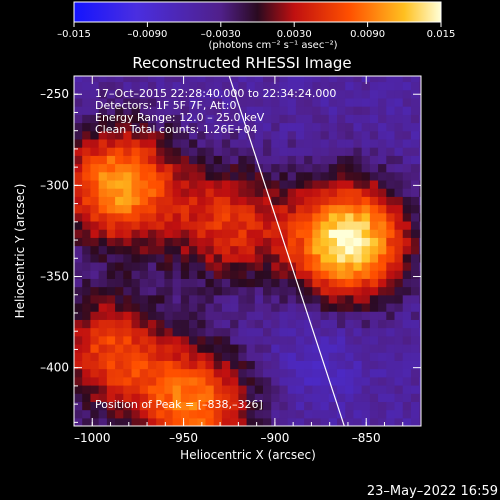 The image size is (500, 500). Describe the element at coordinates (179, 404) in the screenshot. I see `peak-position-label: Position of Peak = [–838,–326]` at that location.